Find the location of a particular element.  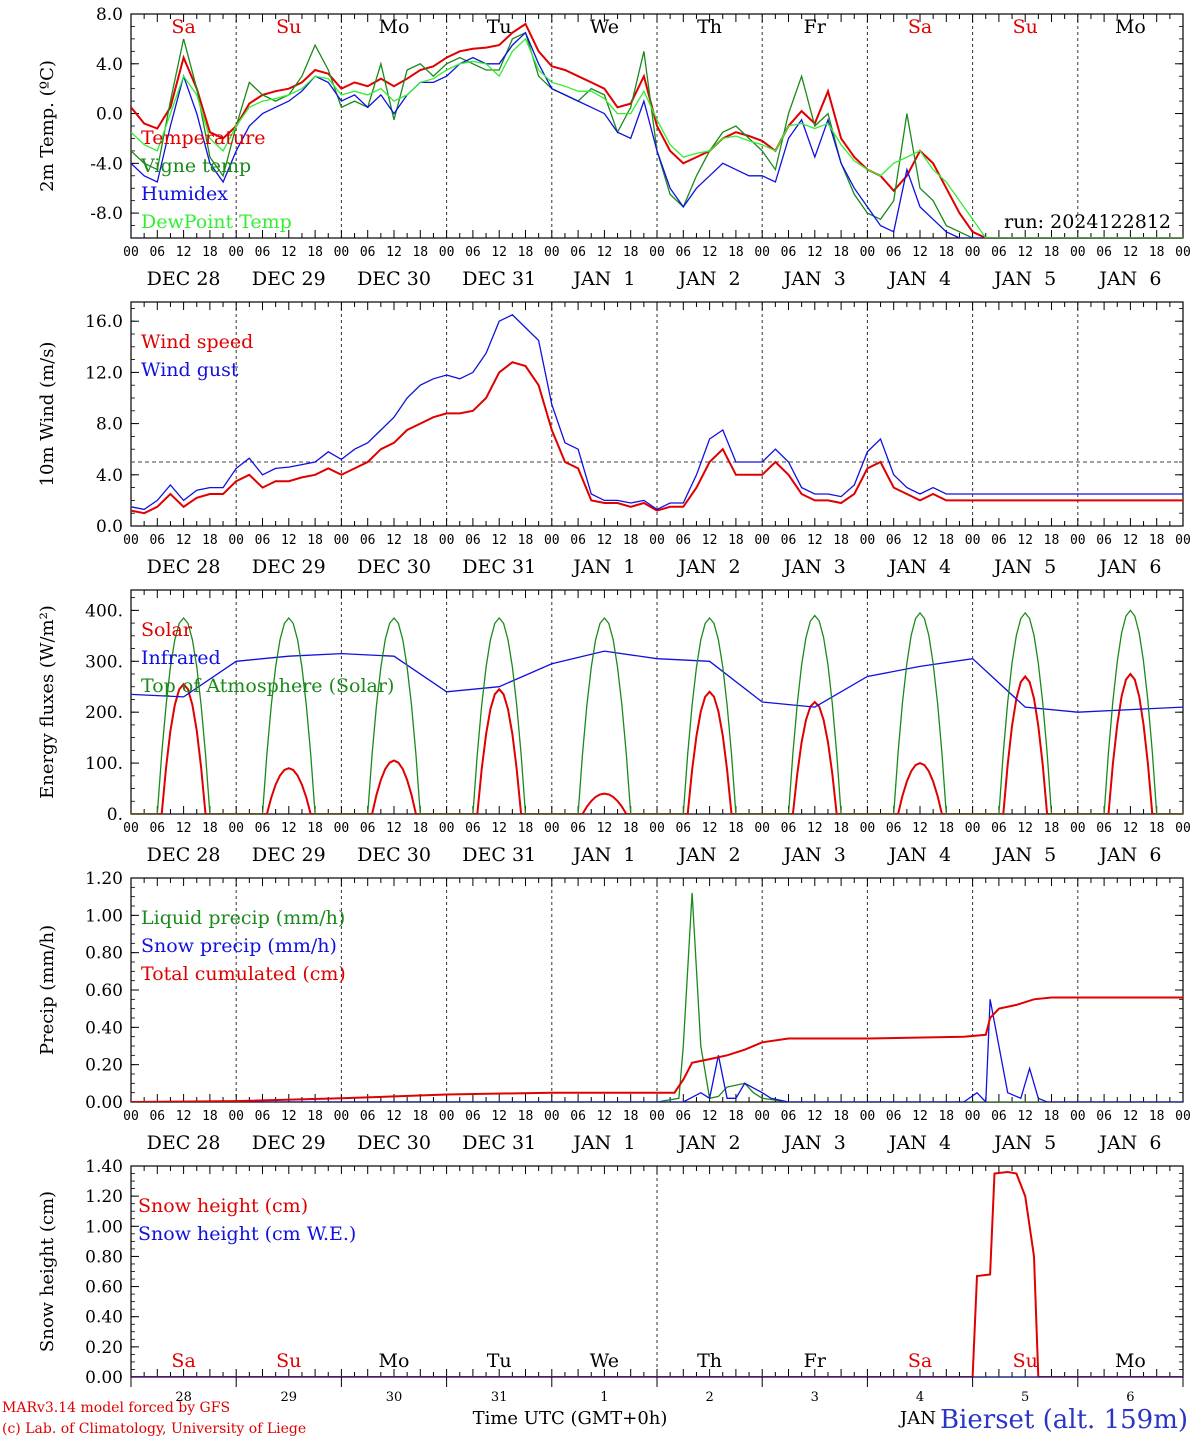

legend-entry: Vigne temp is located at coordinates (195, 166).